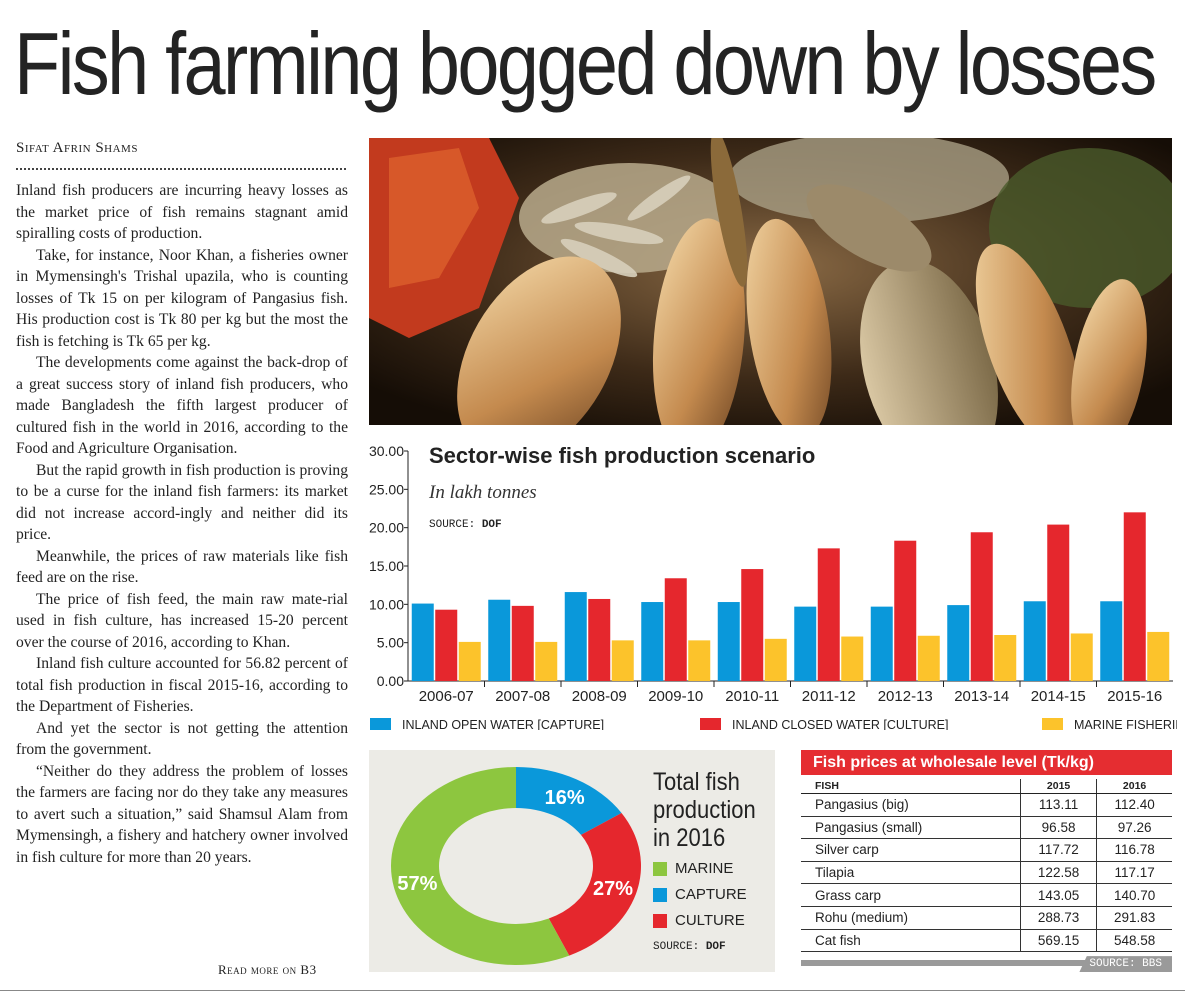  I want to click on table-row: Rohu (medium) 288.73 291.83, so click(986, 918).